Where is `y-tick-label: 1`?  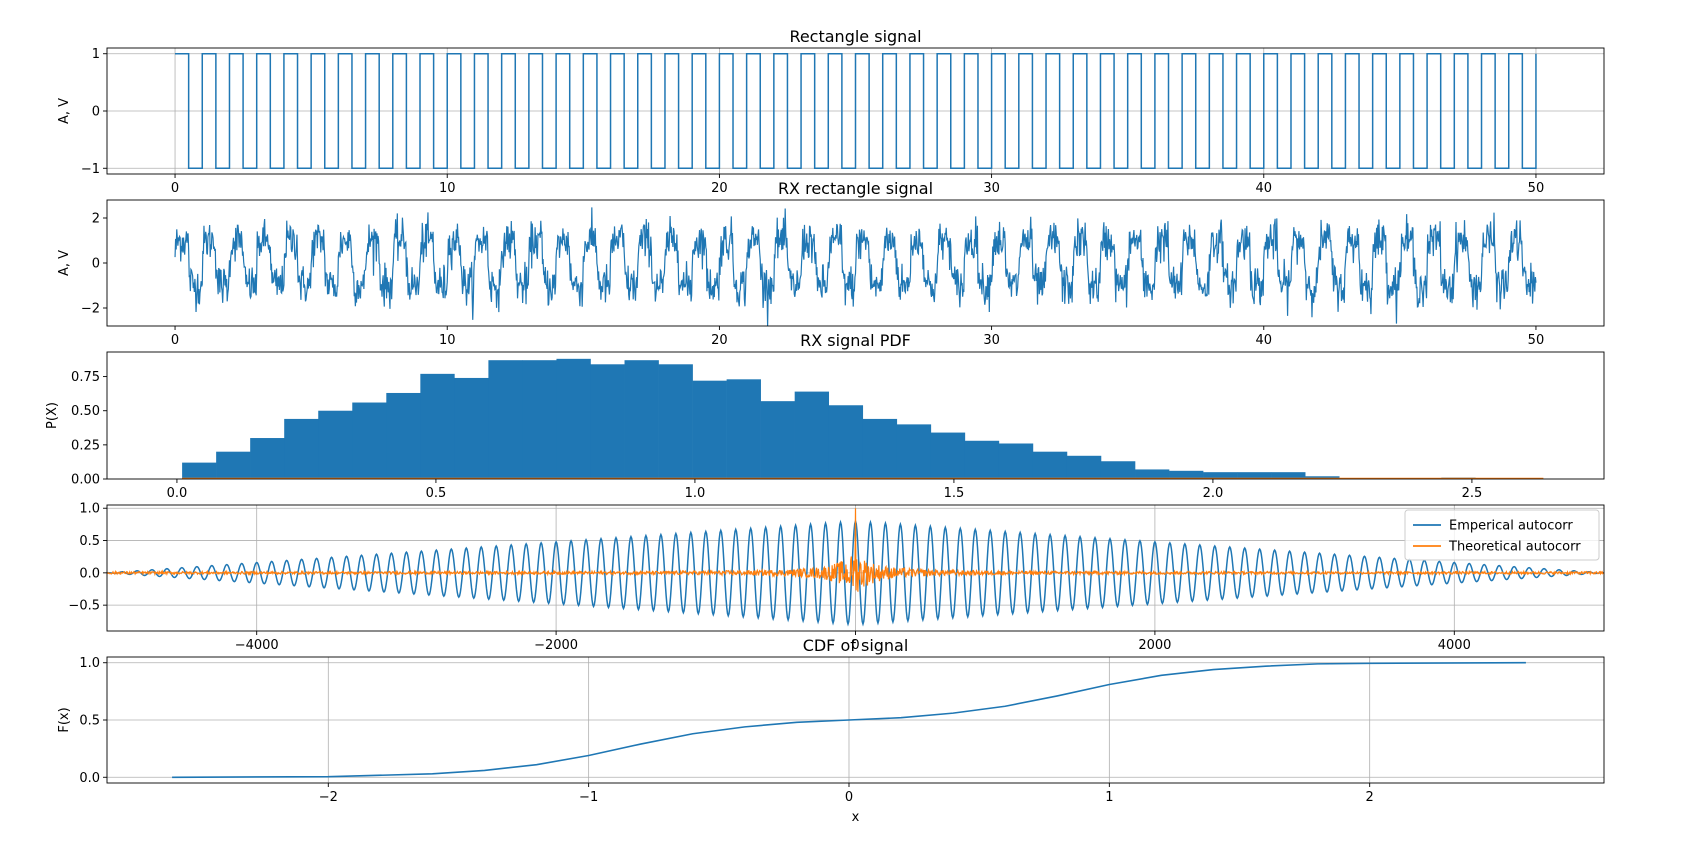
y-tick-label: 1 is located at coordinates (96, 54).